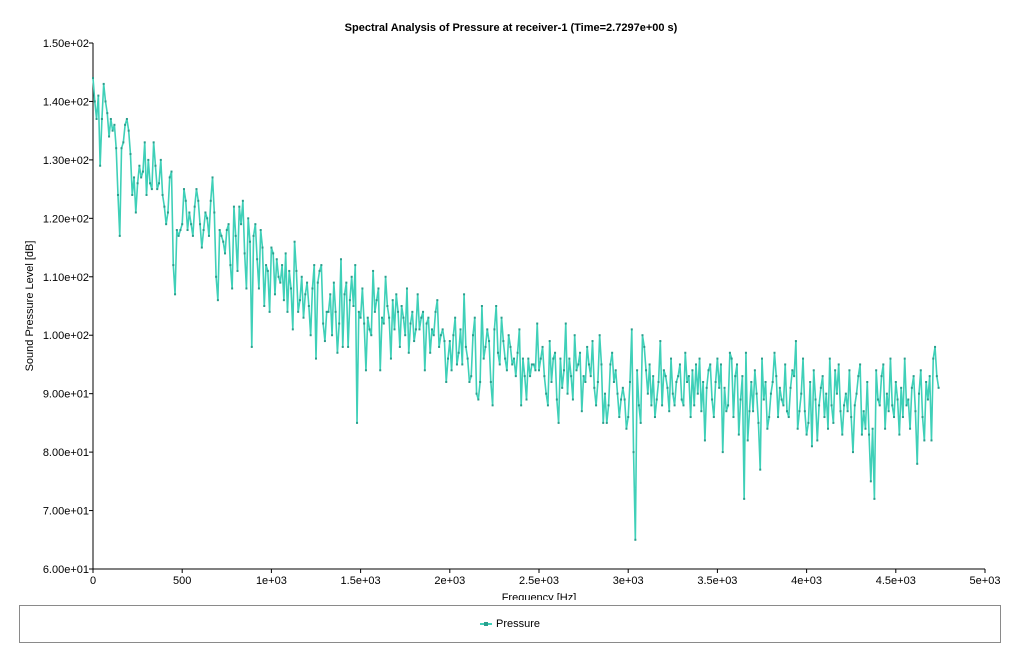 The width and height of the screenshot is (1022, 664). What do you see at coordinates (66, 570) in the screenshot?
I see `y-tick-label: 6.00e+01` at bounding box center [66, 570].